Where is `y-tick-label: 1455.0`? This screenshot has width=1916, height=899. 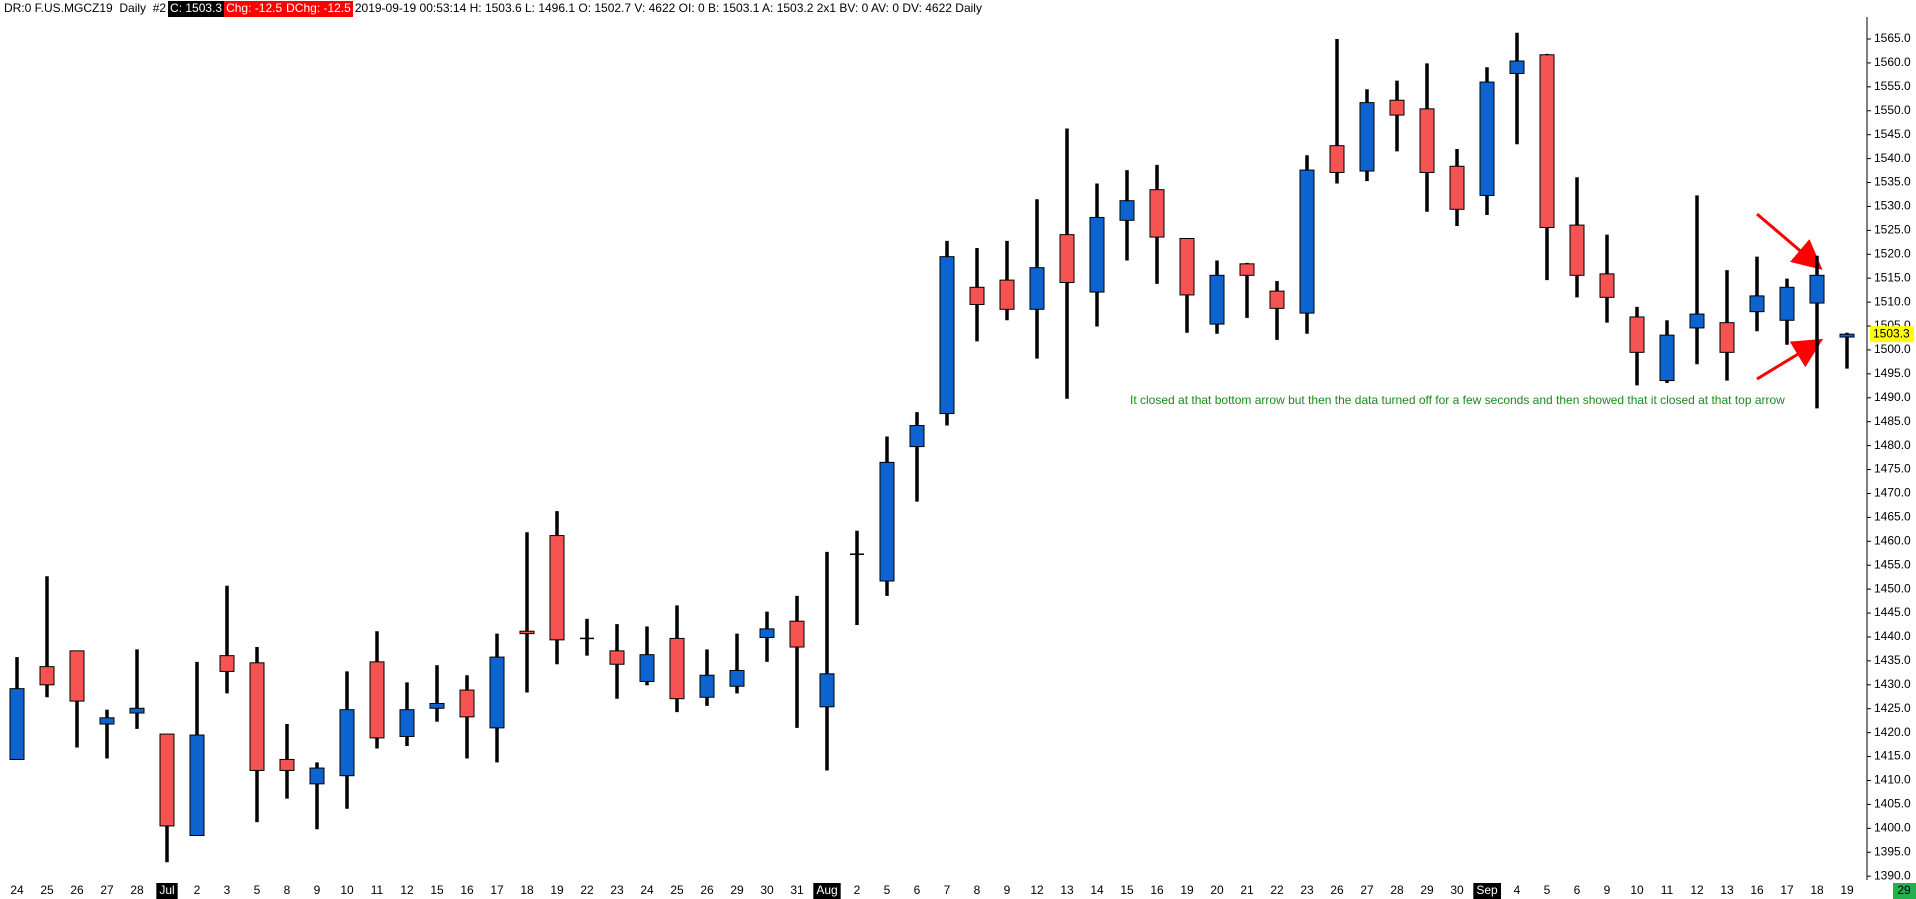 y-tick-label: 1455.0 is located at coordinates (1892, 564).